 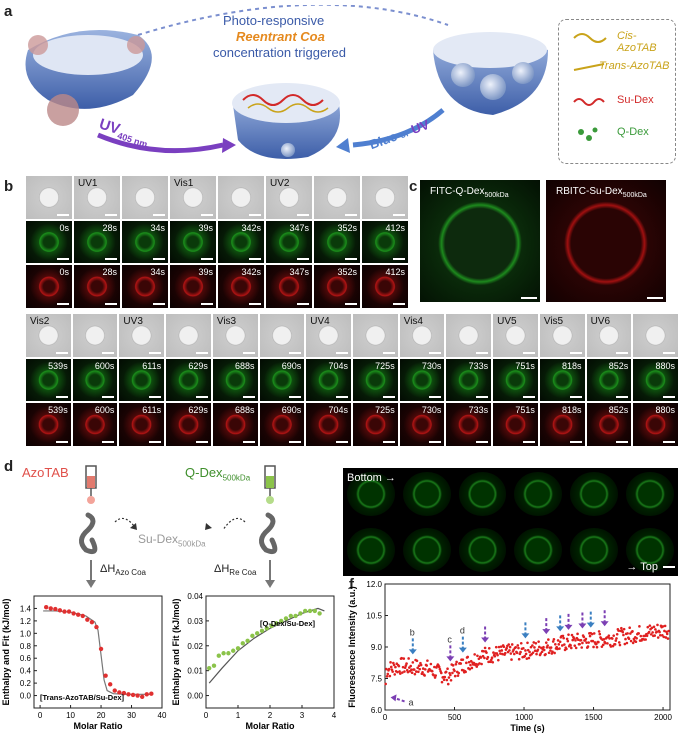 What do you see at coordinates (490, 73) in the screenshot?
I see `bowl-right` at bounding box center [490, 73].